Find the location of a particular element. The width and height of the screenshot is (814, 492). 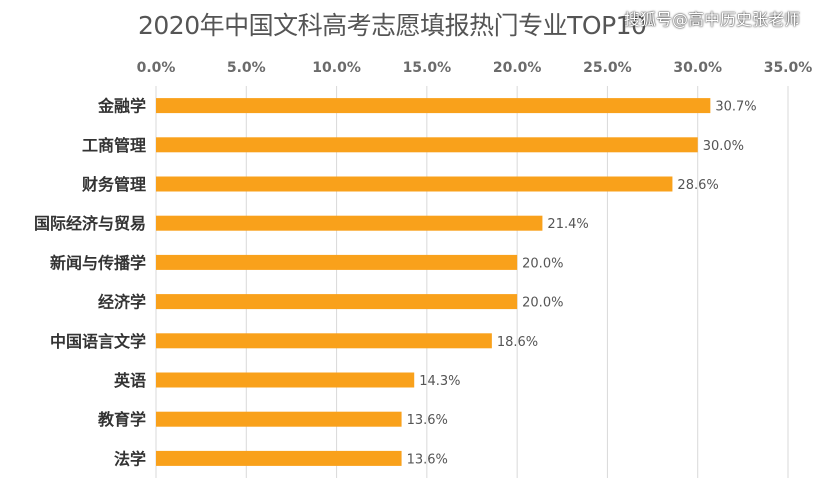

category-label-0: 金融学 is located at coordinates (121, 106).